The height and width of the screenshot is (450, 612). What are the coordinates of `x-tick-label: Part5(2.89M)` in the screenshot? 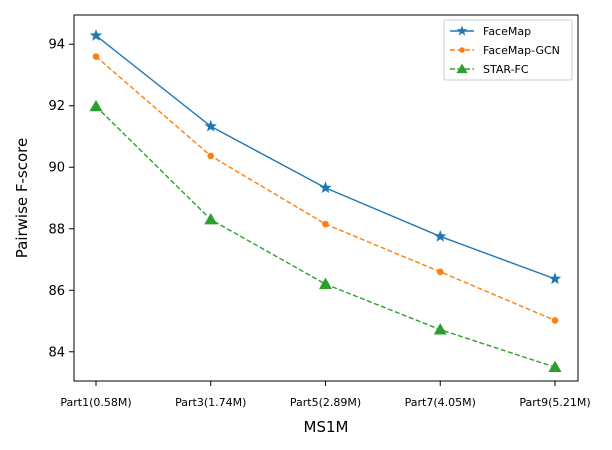 It's located at (325, 402).